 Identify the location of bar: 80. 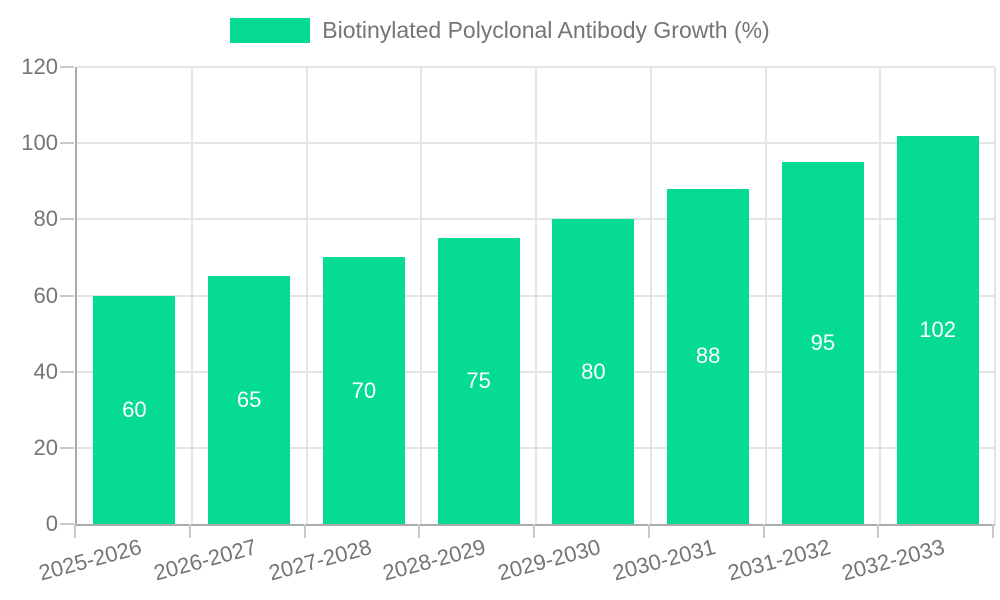
(593, 371).